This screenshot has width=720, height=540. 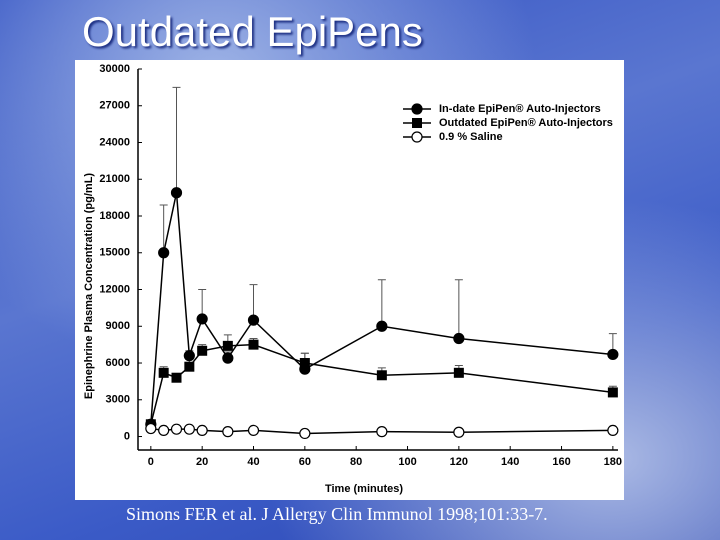 What do you see at coordinates (114, 216) in the screenshot?
I see `y-tick-label: 18000` at bounding box center [114, 216].